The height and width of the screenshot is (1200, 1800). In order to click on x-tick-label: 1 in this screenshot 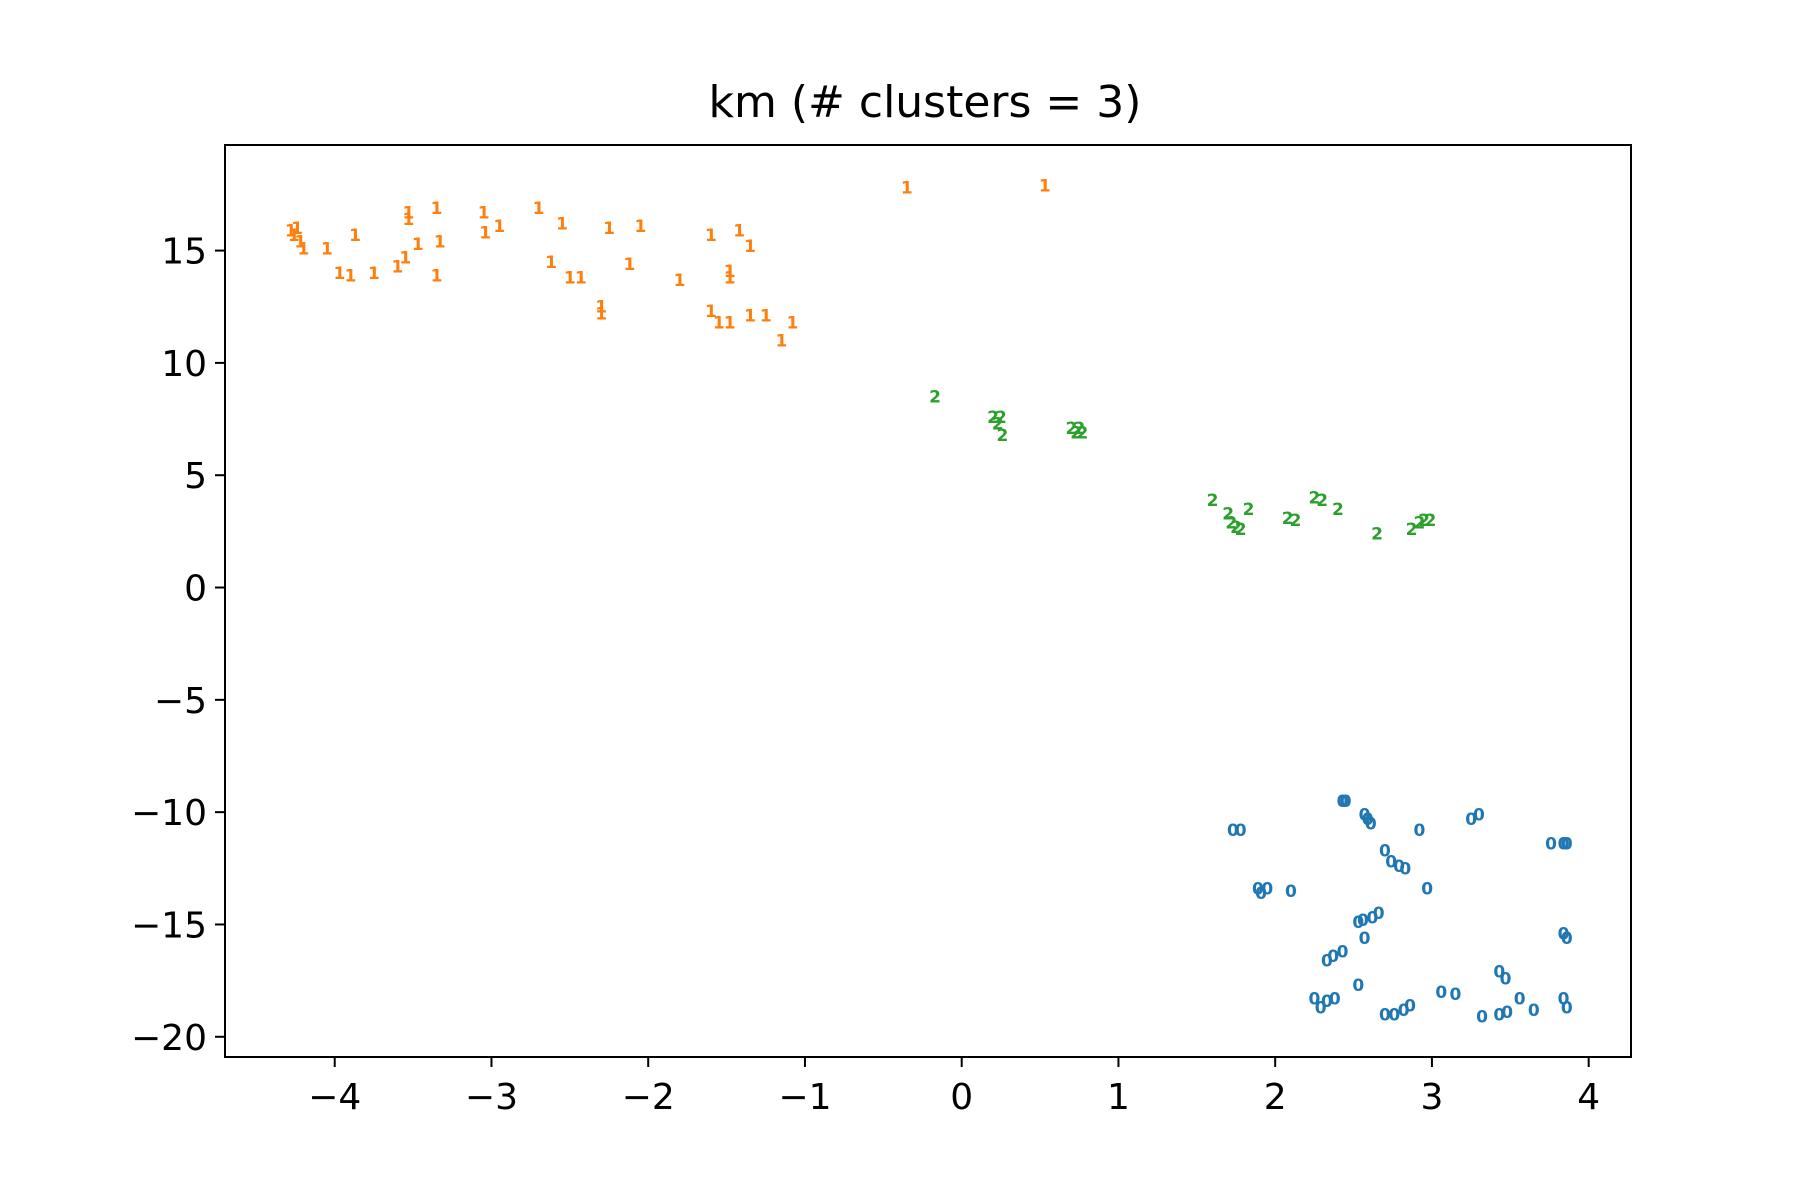, I will do `click(1118, 1097)`.